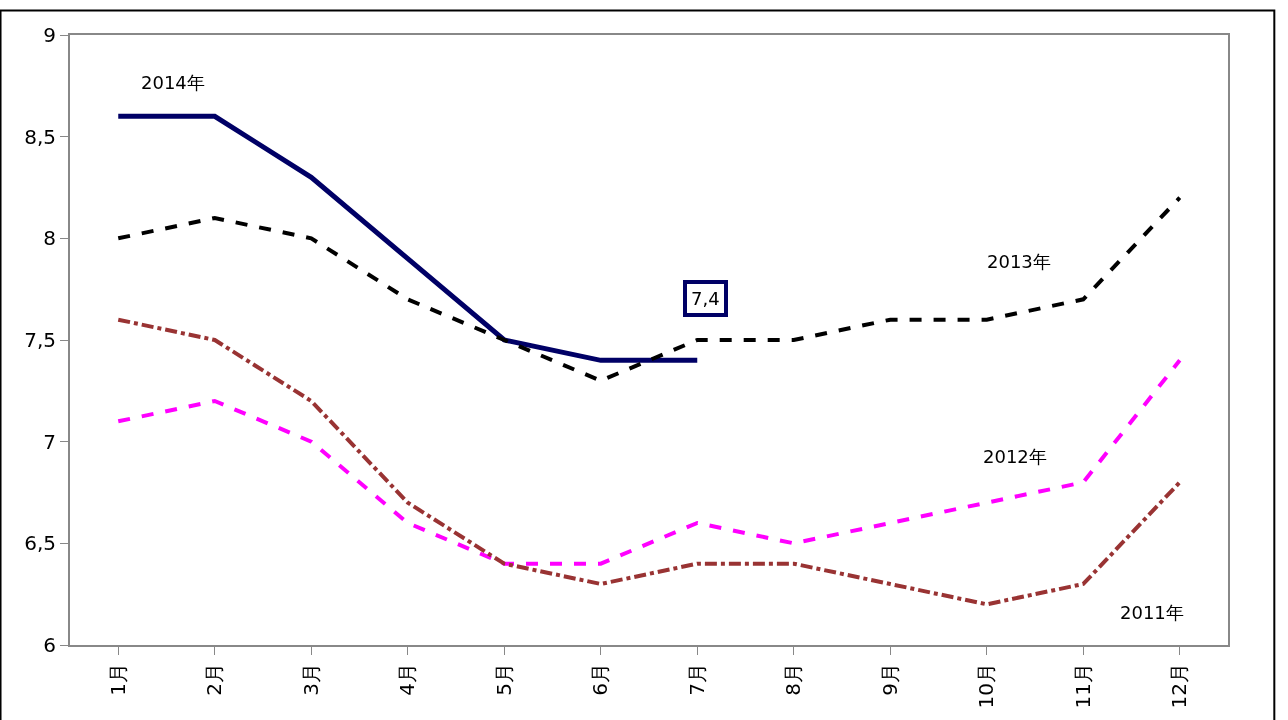  Describe the element at coordinates (503, 679) in the screenshot. I see `x-tick-label: 5月` at that location.